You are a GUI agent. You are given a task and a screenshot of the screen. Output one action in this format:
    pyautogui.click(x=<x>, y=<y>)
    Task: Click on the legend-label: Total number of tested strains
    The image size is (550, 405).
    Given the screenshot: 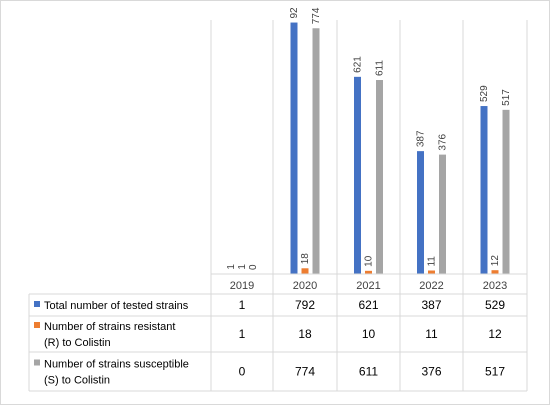 What is the action you would take?
    pyautogui.click(x=116, y=306)
    